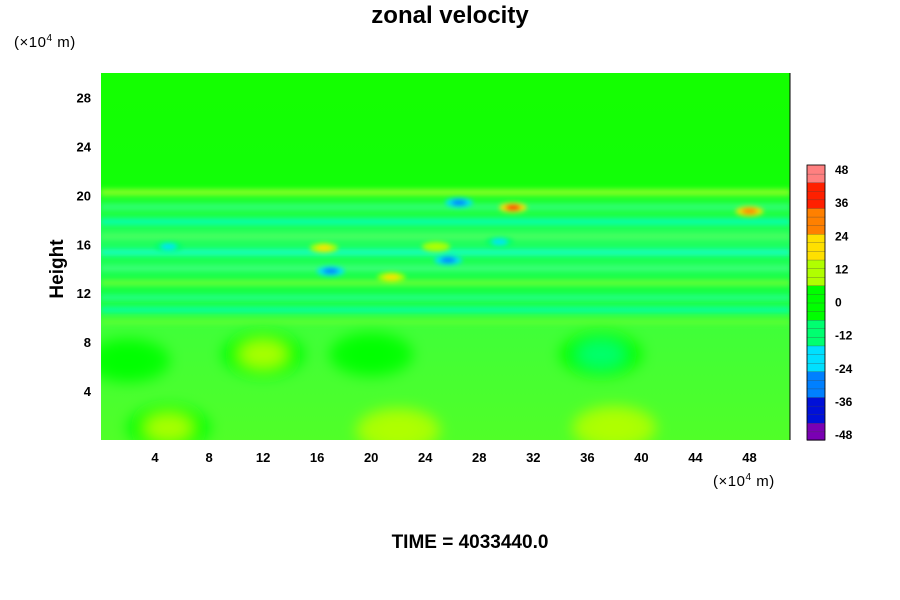 This screenshot has height=600, width=900. Describe the element at coordinates (641, 457) in the screenshot. I see `x-tick-label: 40` at that location.